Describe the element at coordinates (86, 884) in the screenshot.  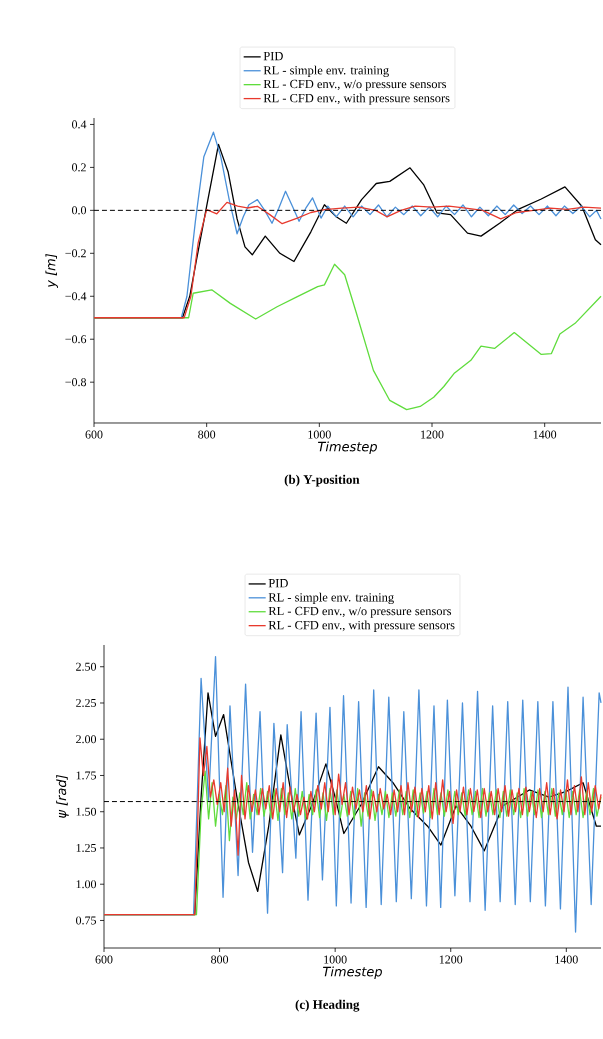
I see `y-tick-label: 1.00` at that location.